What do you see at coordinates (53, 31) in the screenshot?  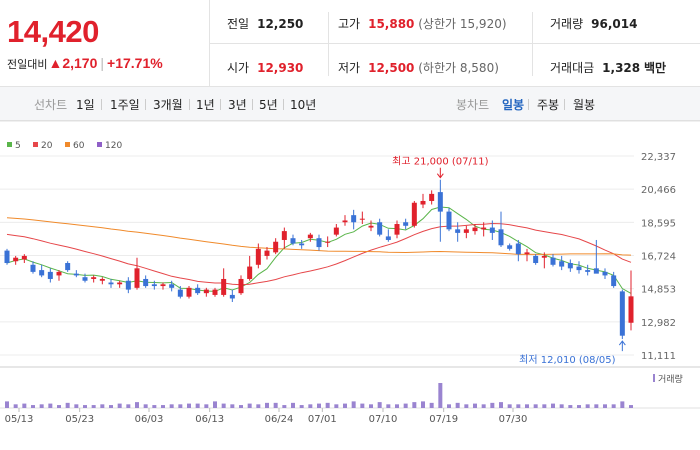 I see `current-price: 14,420` at bounding box center [53, 31].